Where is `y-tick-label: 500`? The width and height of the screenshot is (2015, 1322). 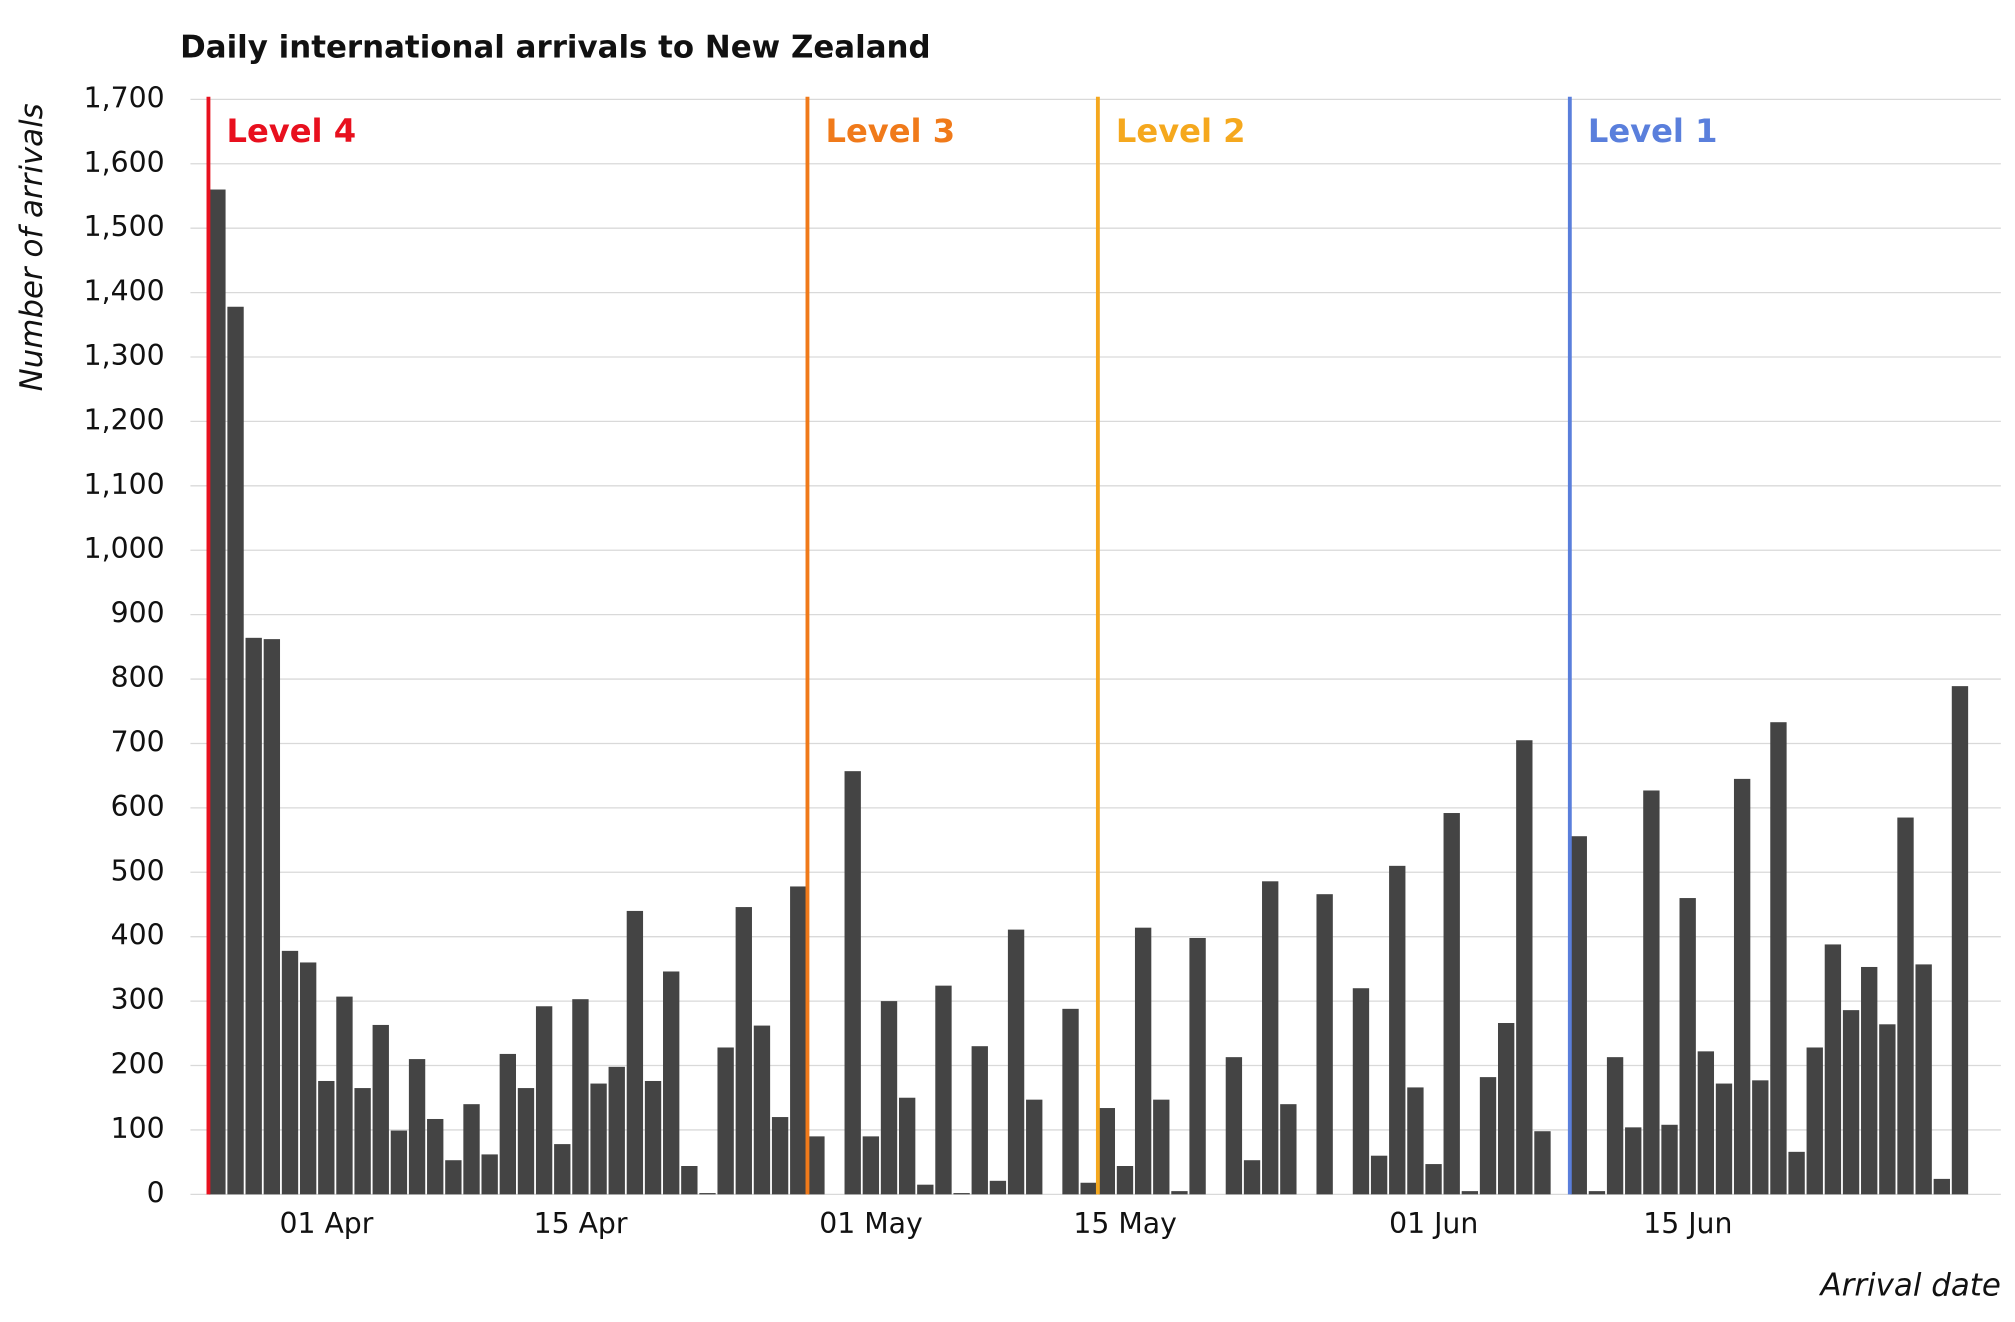 y-tick-label: 500 is located at coordinates (138, 870).